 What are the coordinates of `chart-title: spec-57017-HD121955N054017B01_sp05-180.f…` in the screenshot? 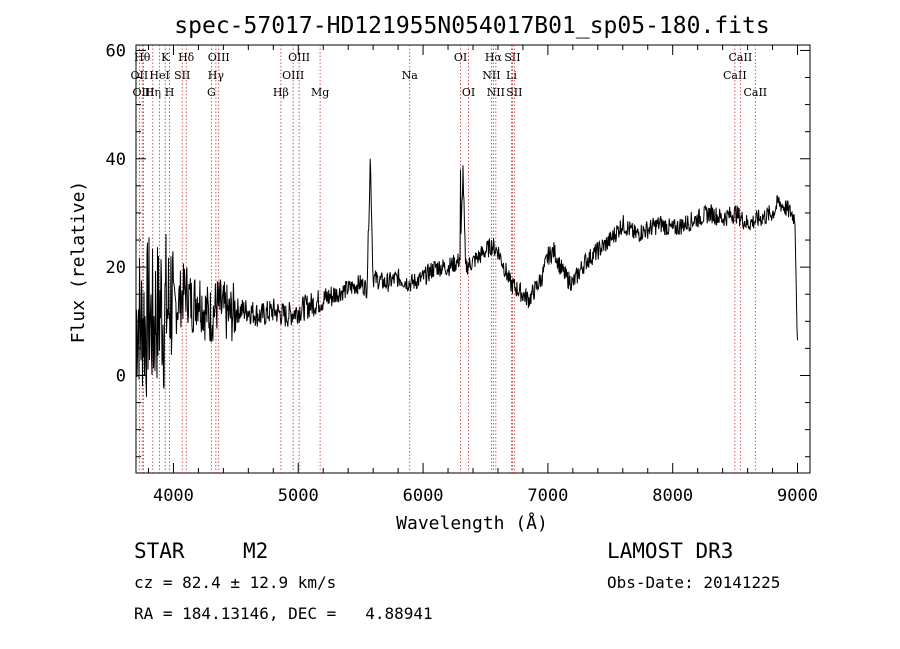 It's located at (471, 26).